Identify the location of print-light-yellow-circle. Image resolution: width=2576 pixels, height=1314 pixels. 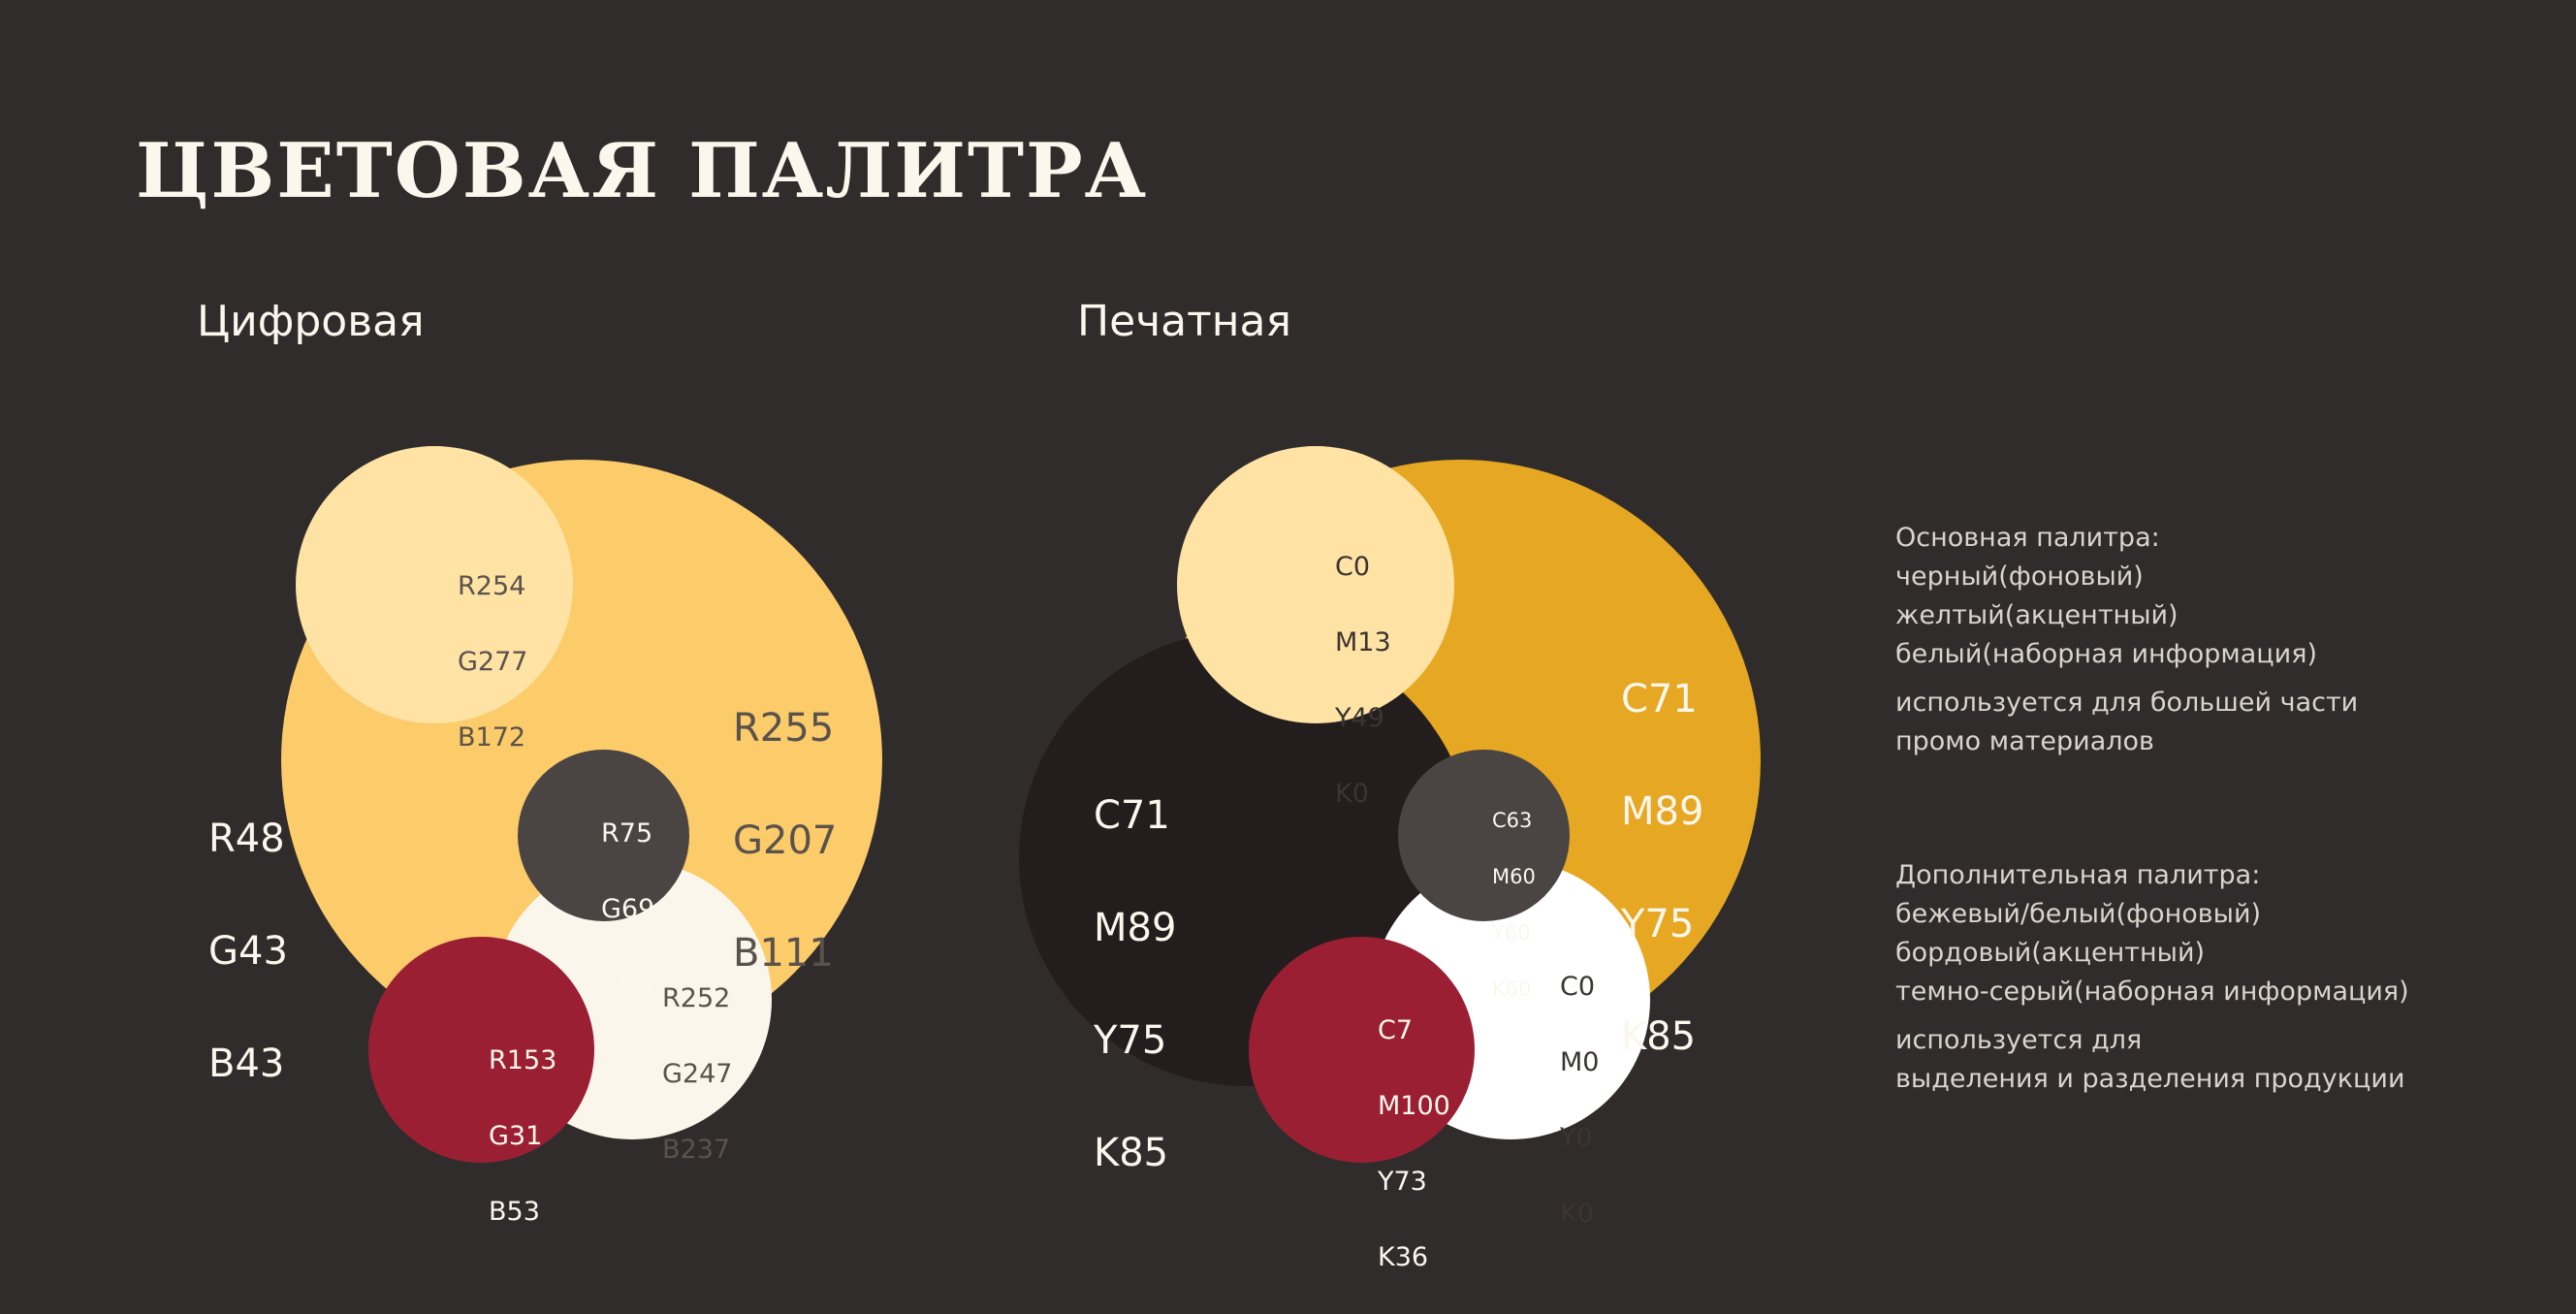
(1315, 584).